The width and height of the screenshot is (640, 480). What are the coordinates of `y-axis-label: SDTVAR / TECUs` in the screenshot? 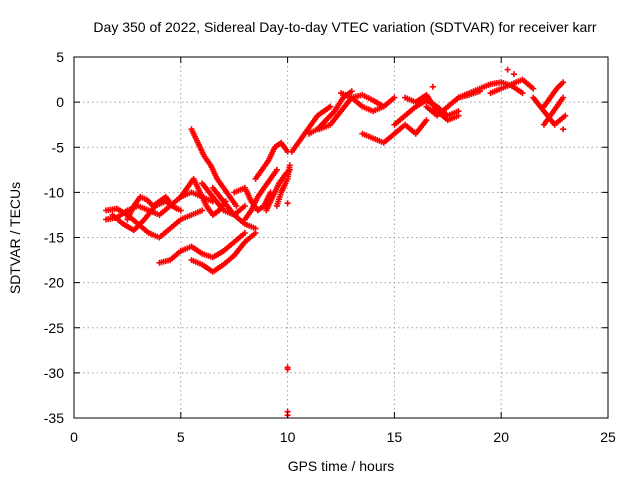 It's located at (15, 238).